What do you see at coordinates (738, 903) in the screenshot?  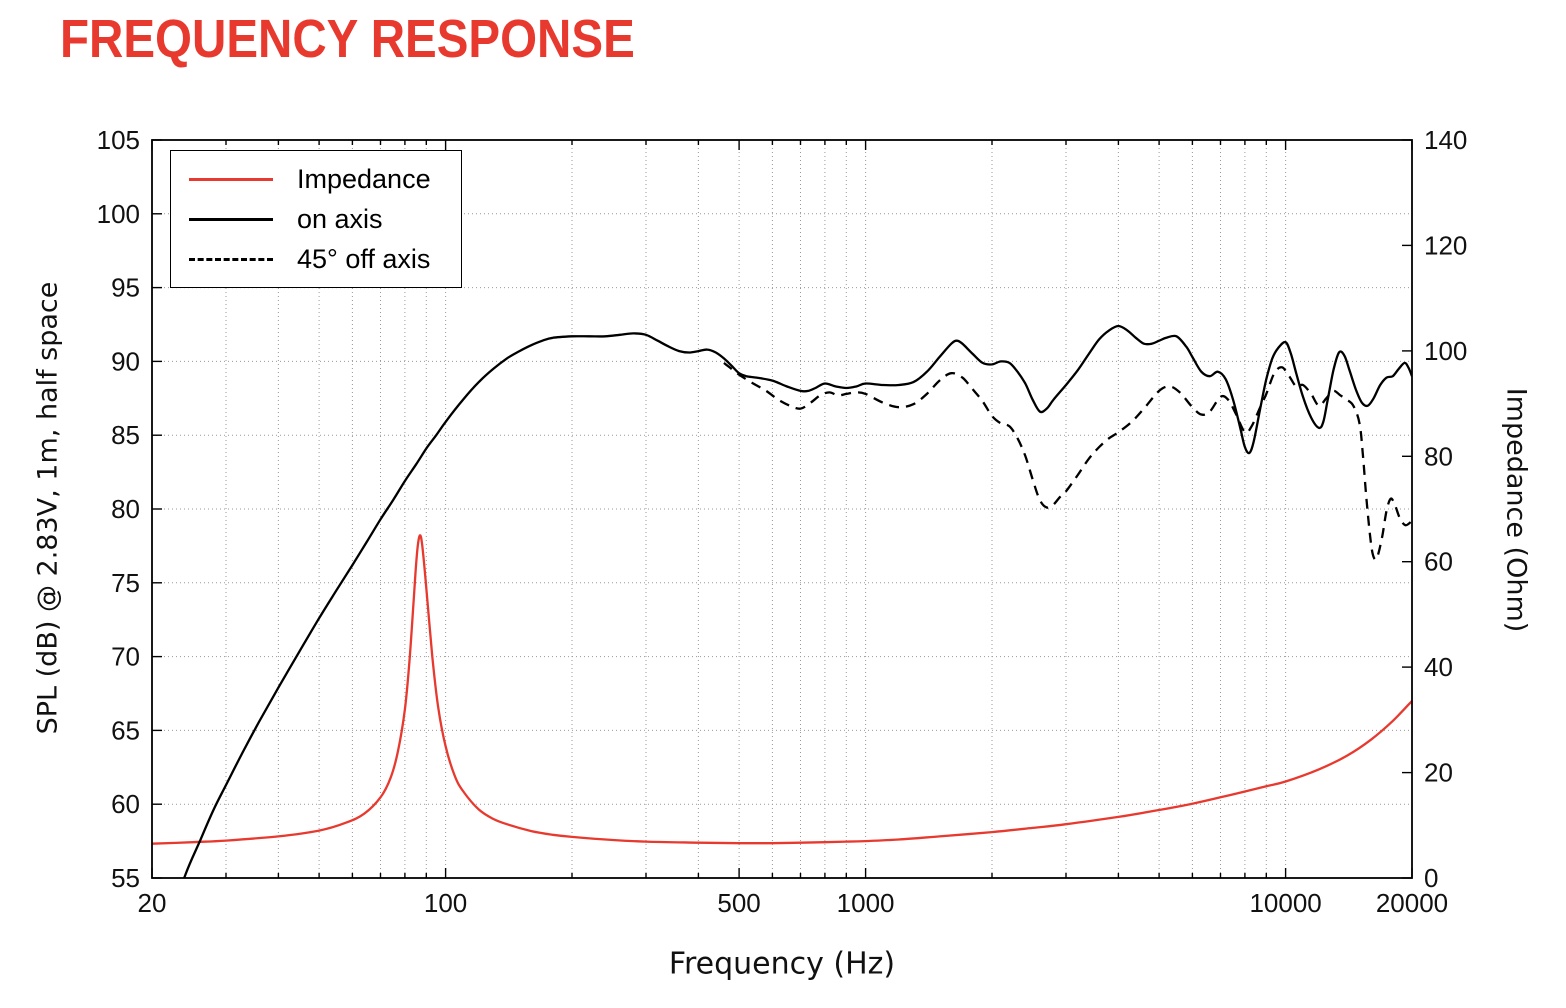 I see `svg-text: 500` at bounding box center [738, 903].